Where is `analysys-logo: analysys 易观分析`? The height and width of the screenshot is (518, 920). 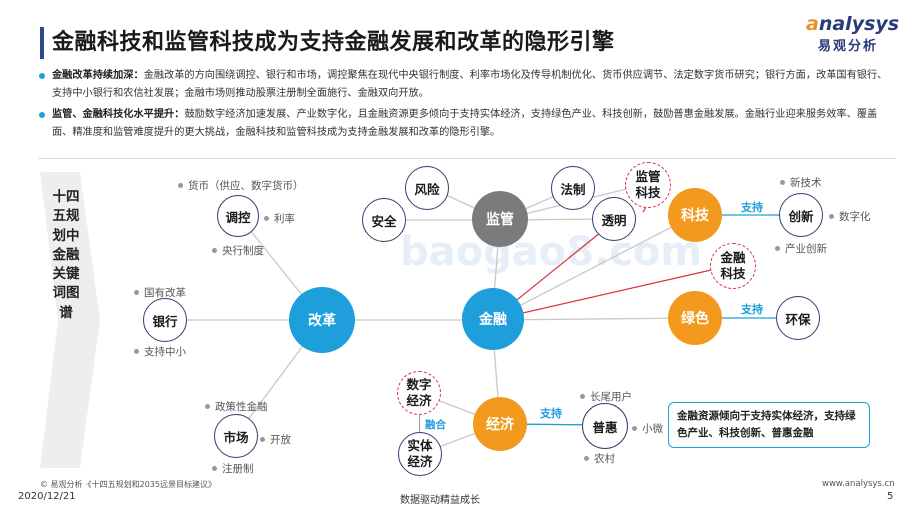 analysys-logo: analysys 易观分析 is located at coordinates (856, 33).